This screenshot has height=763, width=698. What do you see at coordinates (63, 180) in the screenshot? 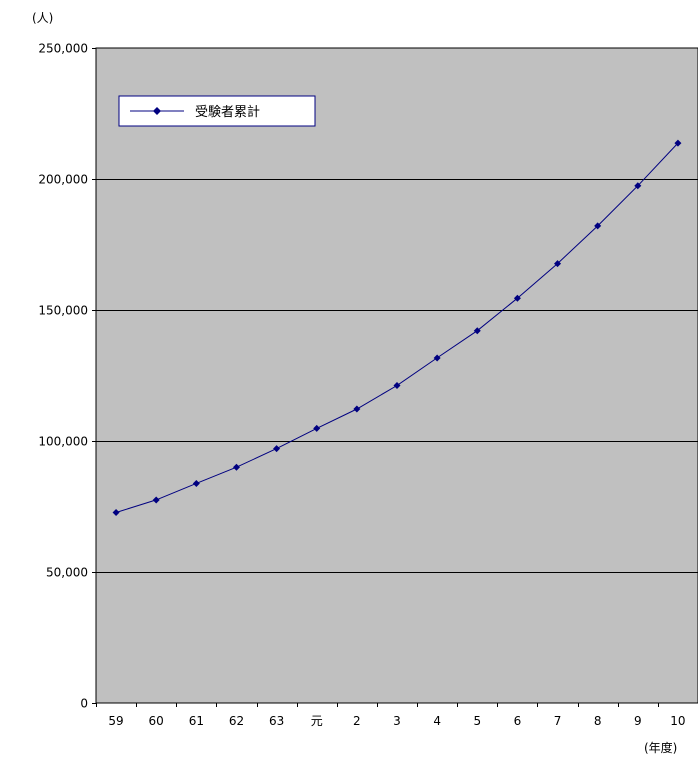
I see `y-tick-label: 200,000` at bounding box center [63, 180].